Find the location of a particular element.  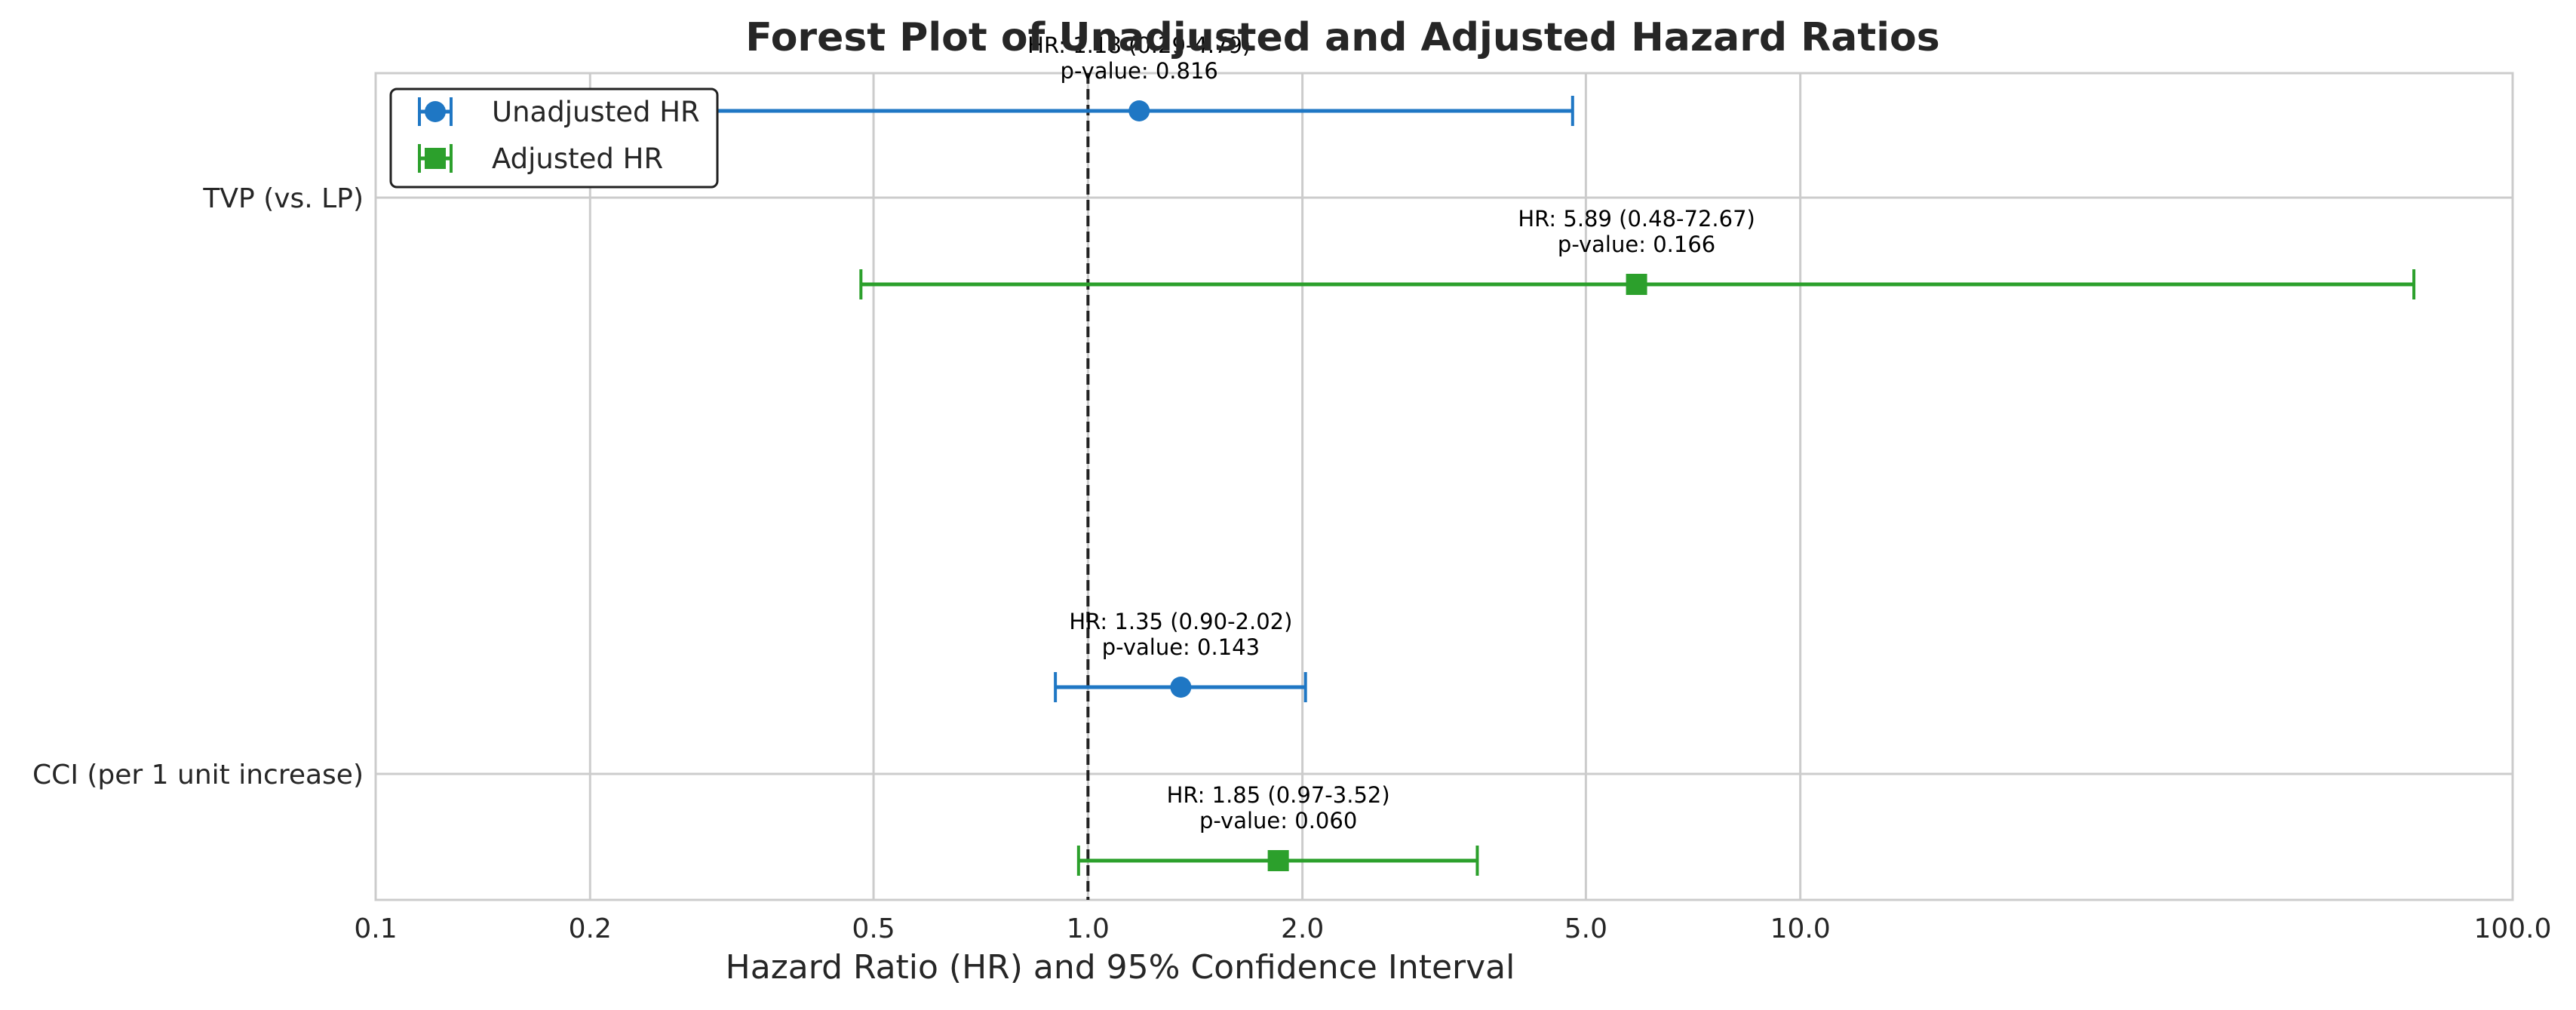

y-tick-label: CCI (per 1 unit increase) is located at coordinates (198, 776).